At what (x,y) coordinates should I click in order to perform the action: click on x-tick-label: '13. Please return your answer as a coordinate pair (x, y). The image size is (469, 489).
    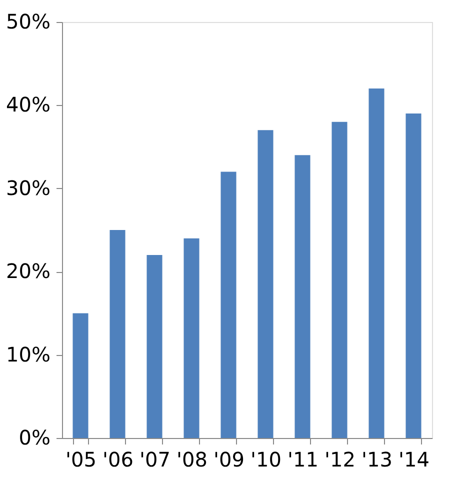
    Looking at the image, I should click on (377, 460).